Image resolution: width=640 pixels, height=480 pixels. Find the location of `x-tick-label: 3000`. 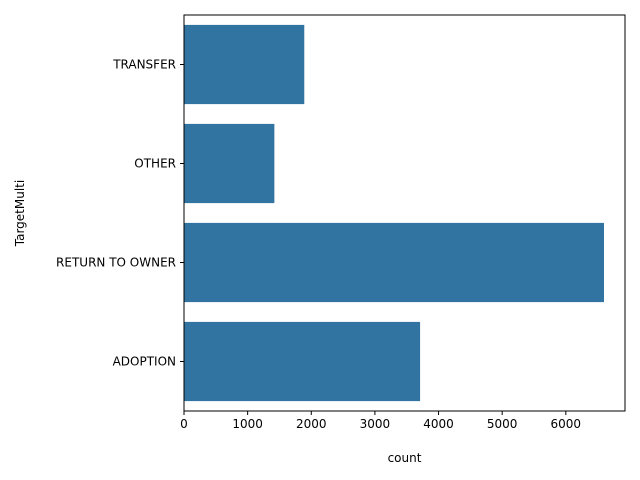

x-tick-label: 3000 is located at coordinates (375, 424).